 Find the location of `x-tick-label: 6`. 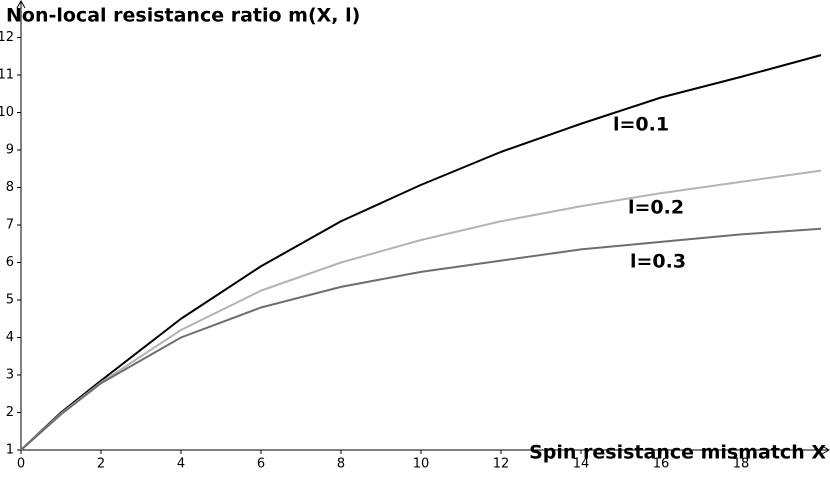

x-tick-label: 6 is located at coordinates (261, 464).